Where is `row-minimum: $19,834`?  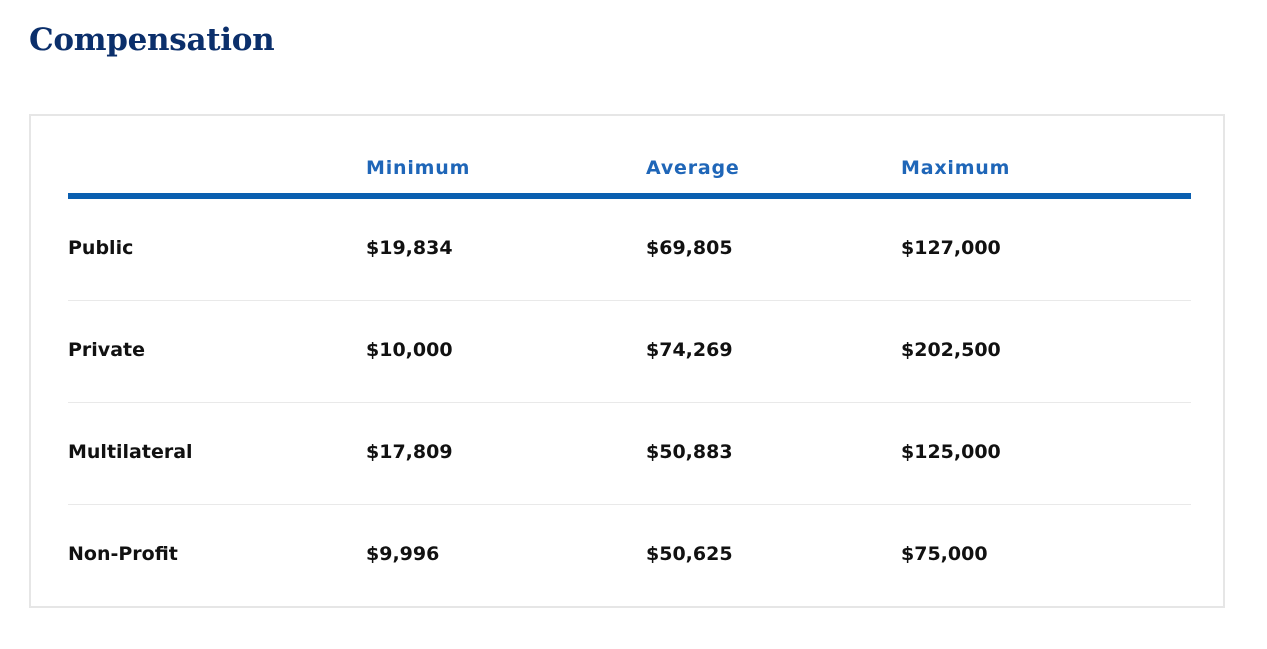
row-minimum: $19,834 is located at coordinates (409, 248).